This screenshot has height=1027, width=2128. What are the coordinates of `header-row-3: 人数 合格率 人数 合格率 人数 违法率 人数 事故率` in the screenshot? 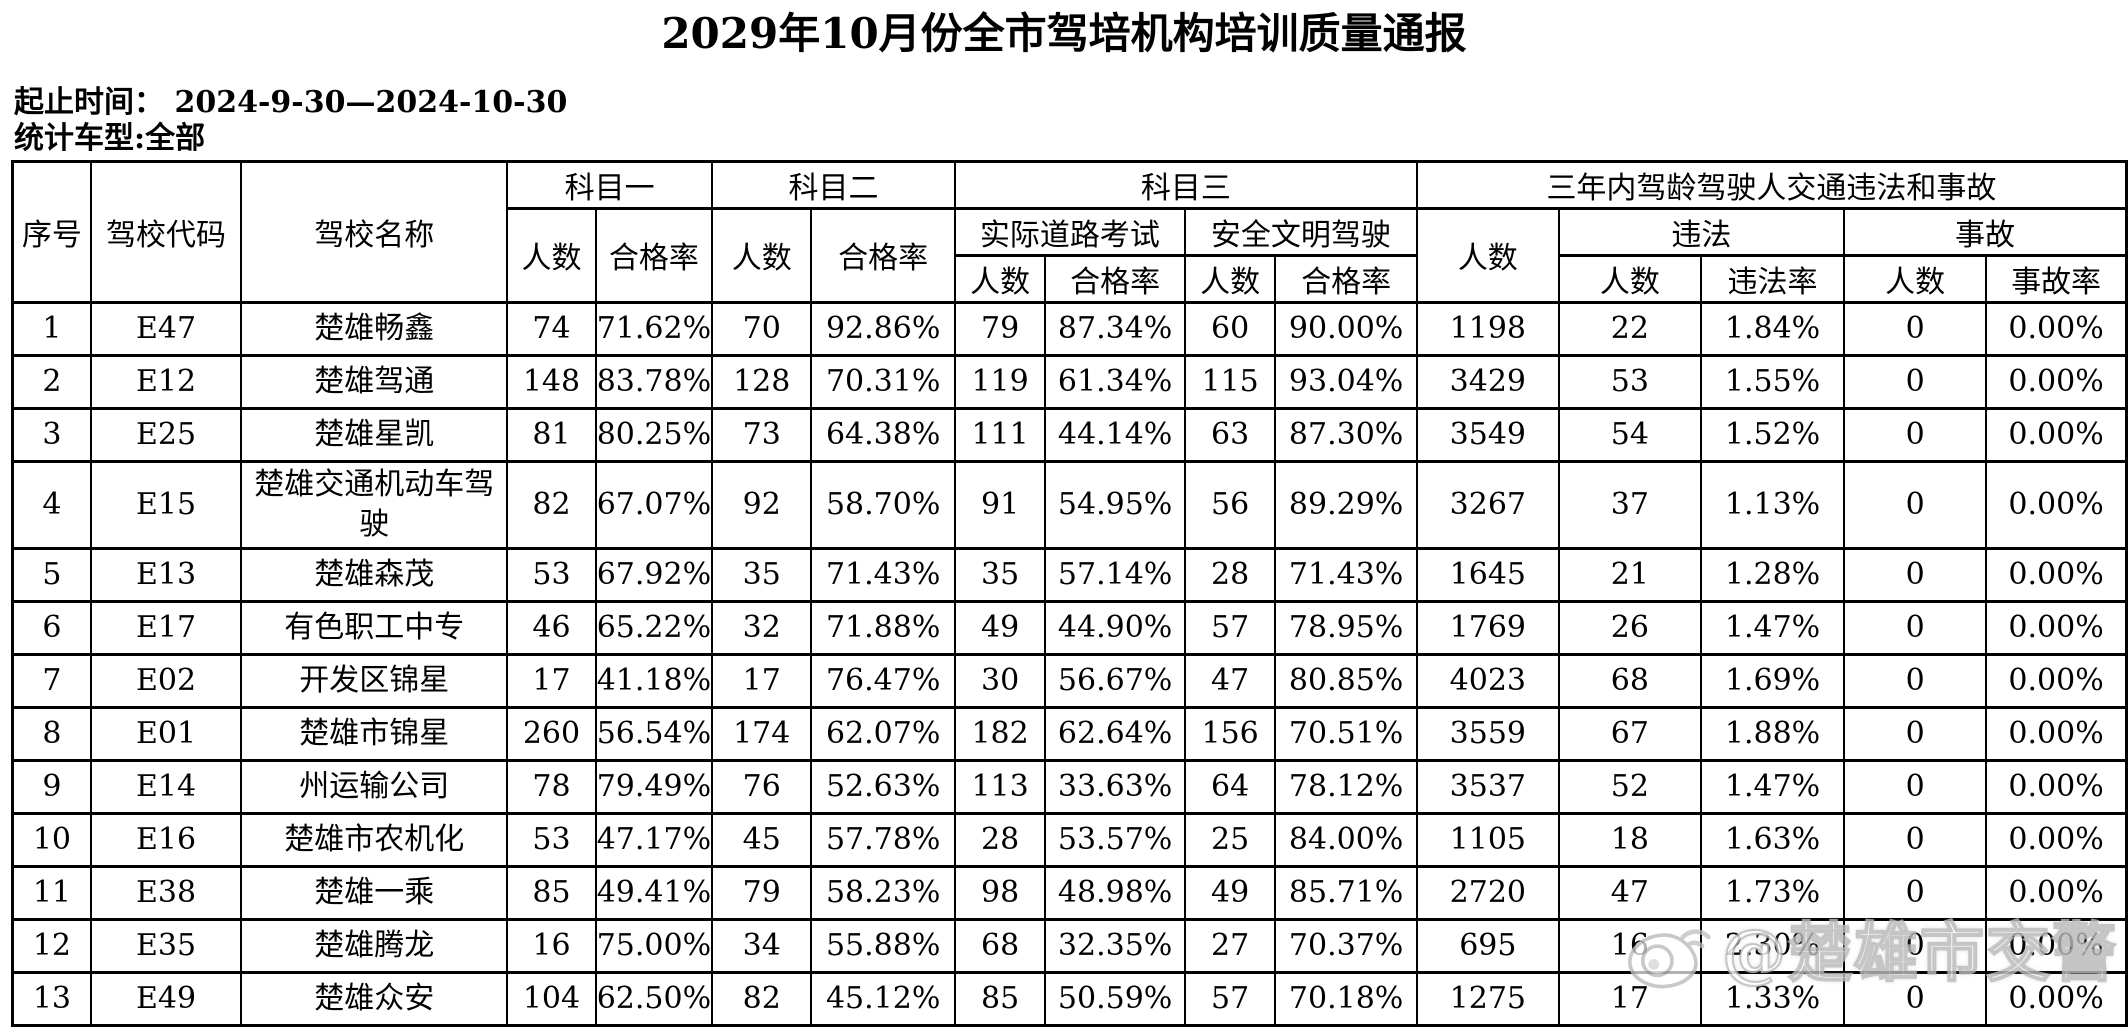 It's located at (1070, 278).